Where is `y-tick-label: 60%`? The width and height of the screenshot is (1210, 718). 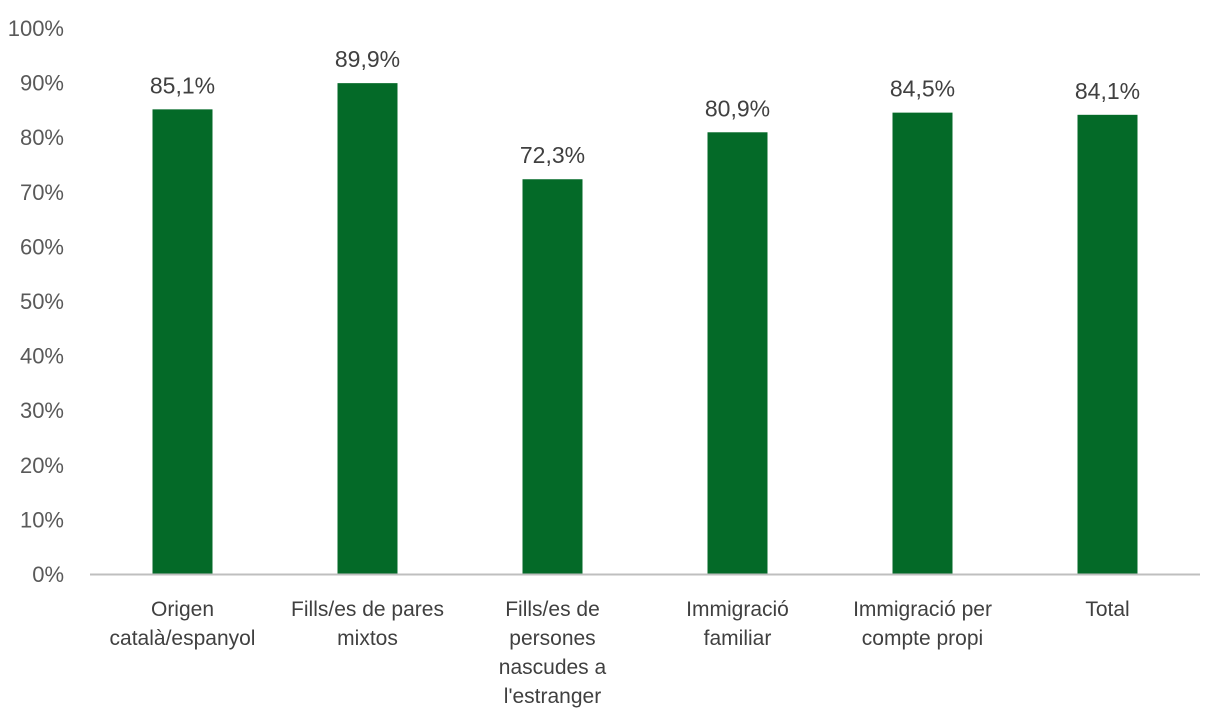
y-tick-label: 60% is located at coordinates (42, 246).